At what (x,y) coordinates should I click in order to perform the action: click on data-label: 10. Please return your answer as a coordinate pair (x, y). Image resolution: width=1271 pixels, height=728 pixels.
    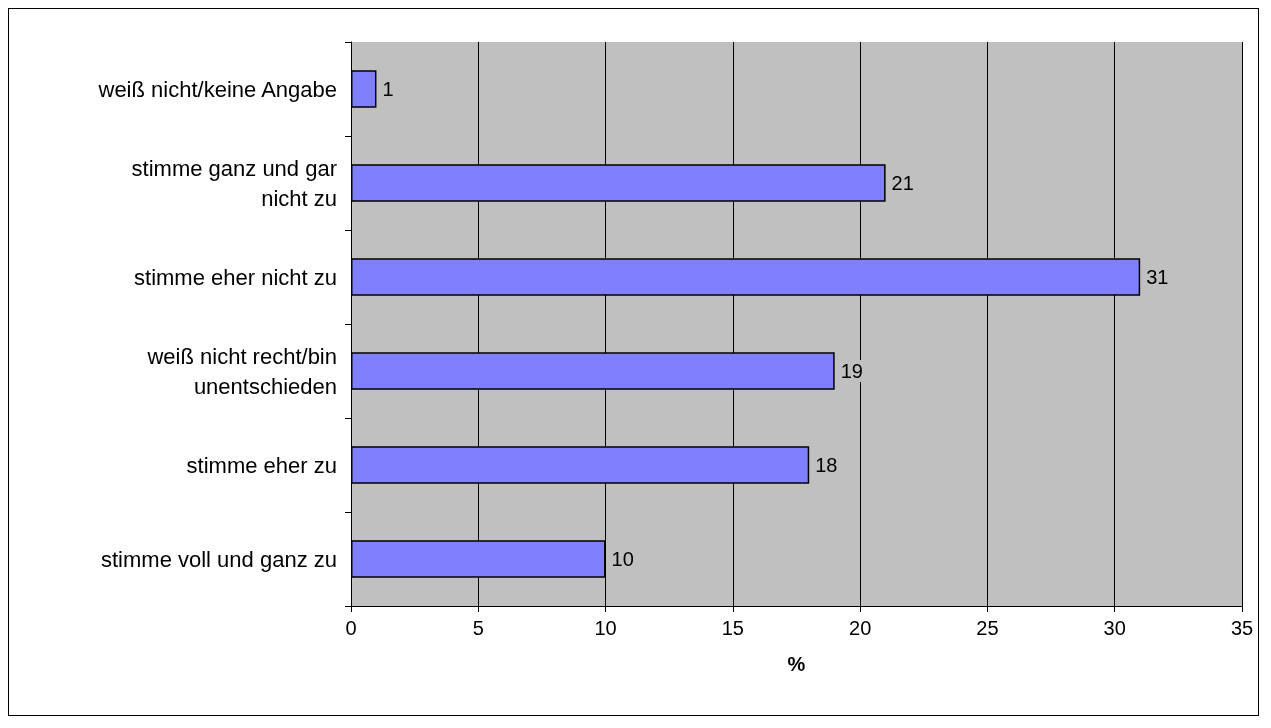
    Looking at the image, I should click on (622, 559).